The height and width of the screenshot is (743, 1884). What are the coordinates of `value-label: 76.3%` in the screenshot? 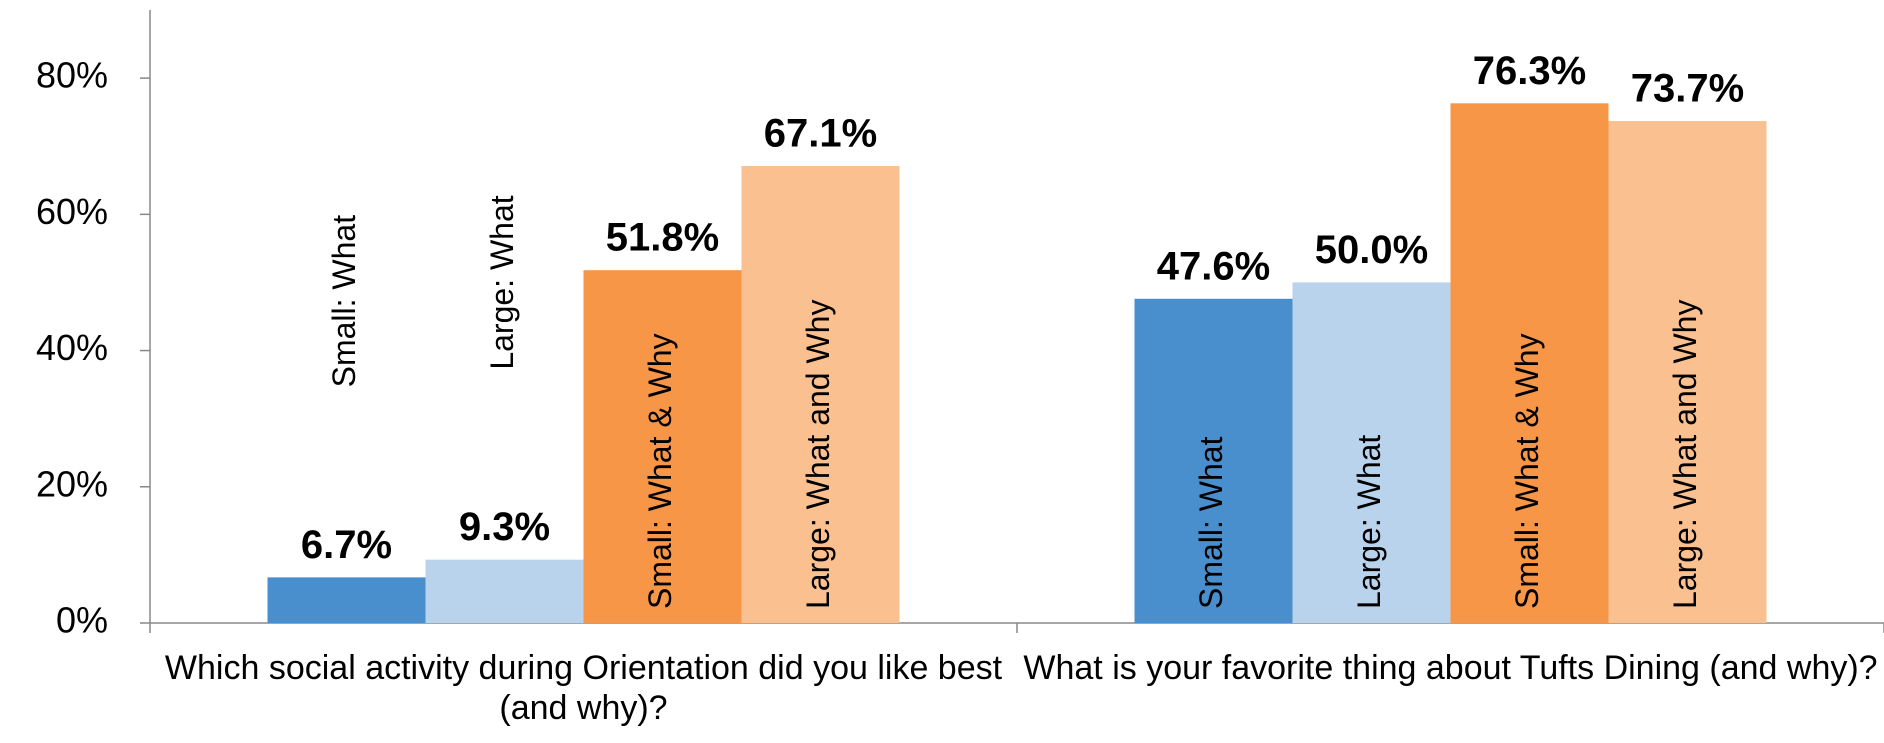 It's located at (1529, 71).